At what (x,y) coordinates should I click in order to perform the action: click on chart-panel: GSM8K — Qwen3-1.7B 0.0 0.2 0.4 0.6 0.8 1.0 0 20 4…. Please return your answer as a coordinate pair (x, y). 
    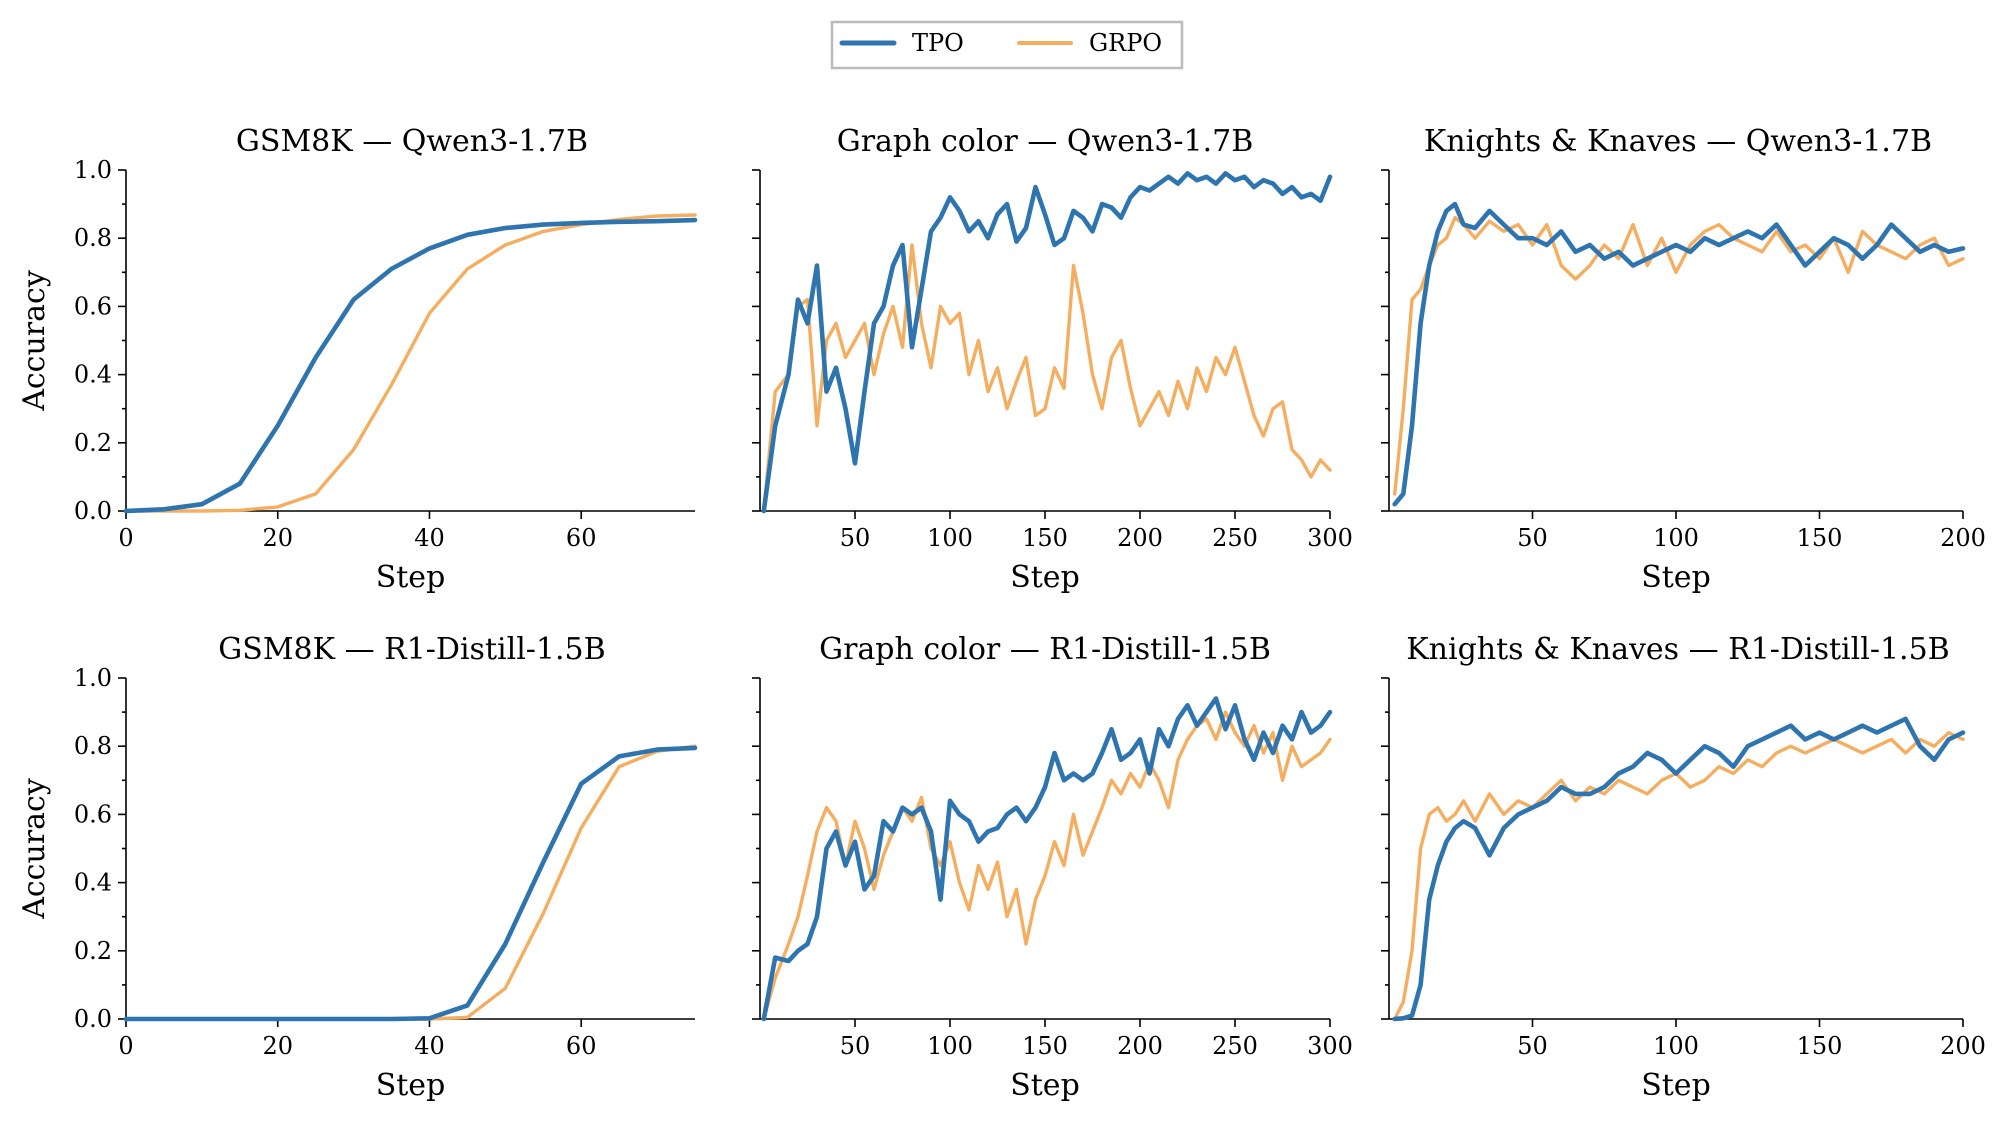
    Looking at the image, I should click on (357, 359).